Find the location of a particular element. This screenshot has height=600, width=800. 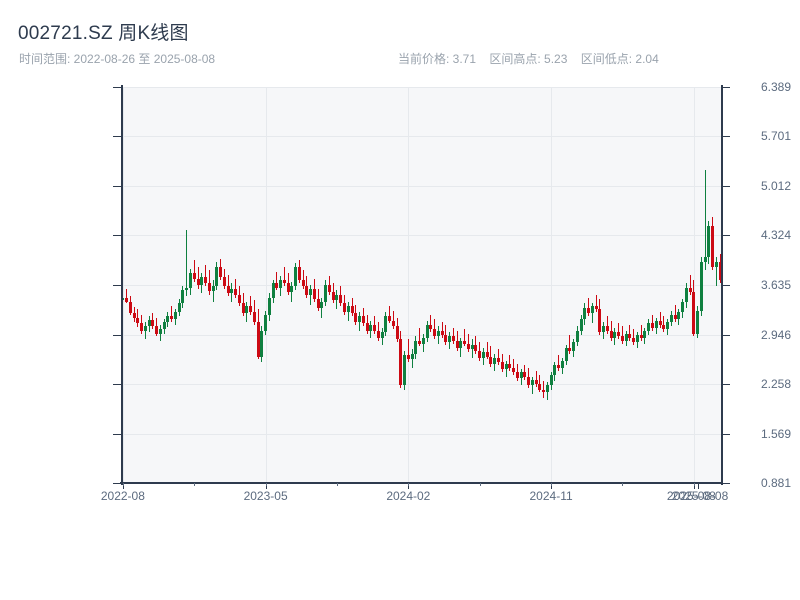

y-axis-tick-label: 4.324 is located at coordinates (775, 235).